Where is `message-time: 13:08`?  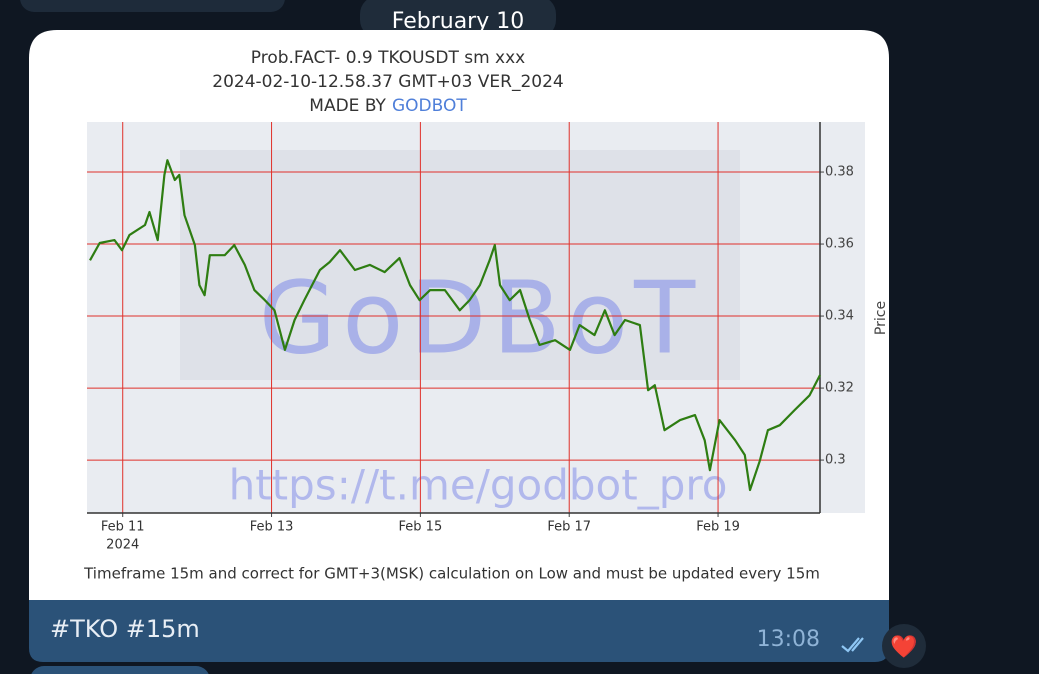 message-time: 13:08 is located at coordinates (788, 639).